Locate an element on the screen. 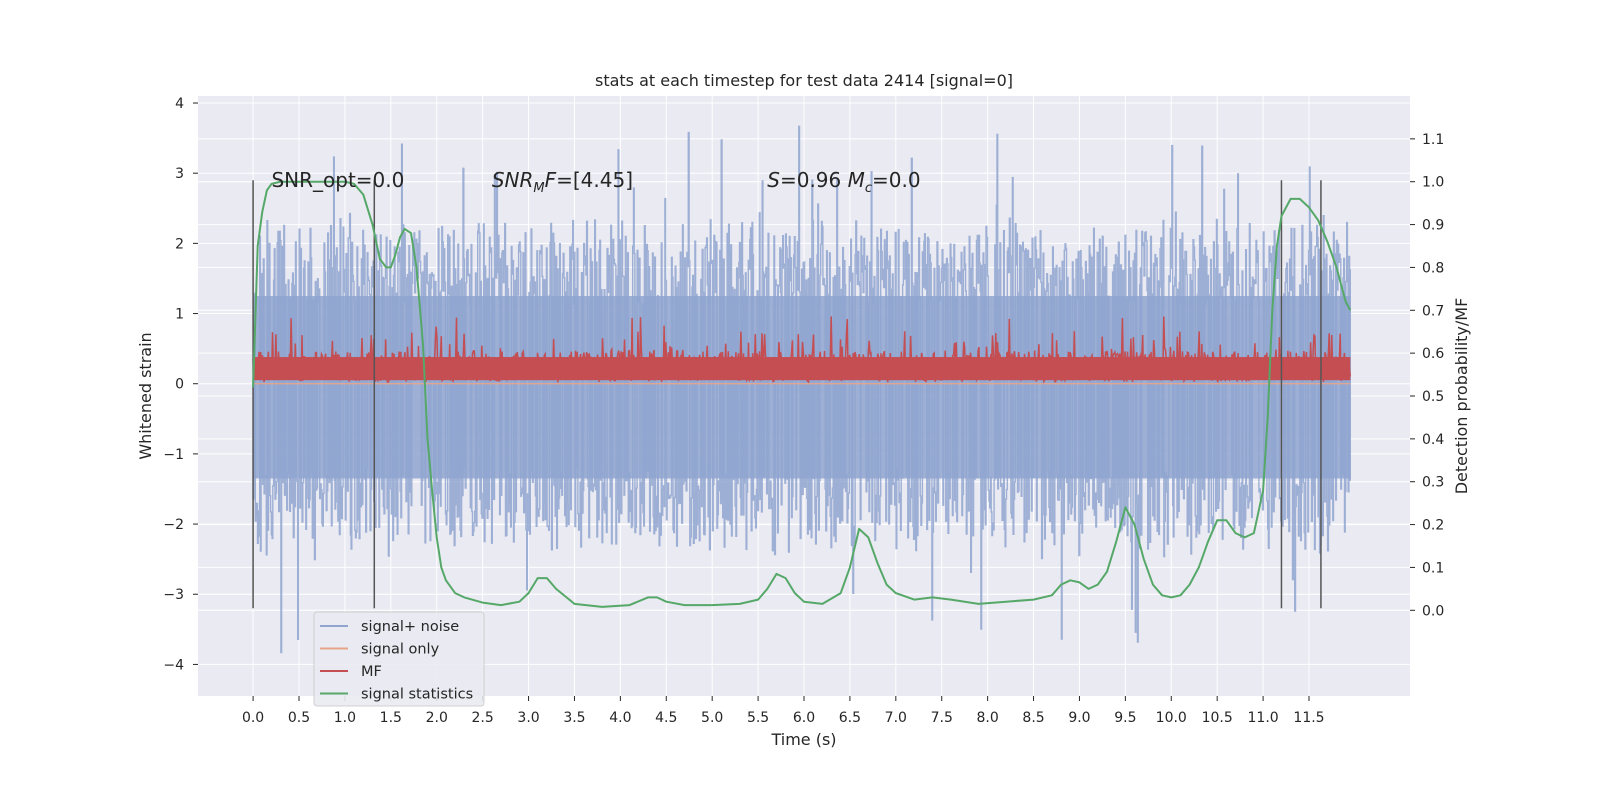 The width and height of the screenshot is (1600, 804). legend-box is located at coordinates (399, 659).